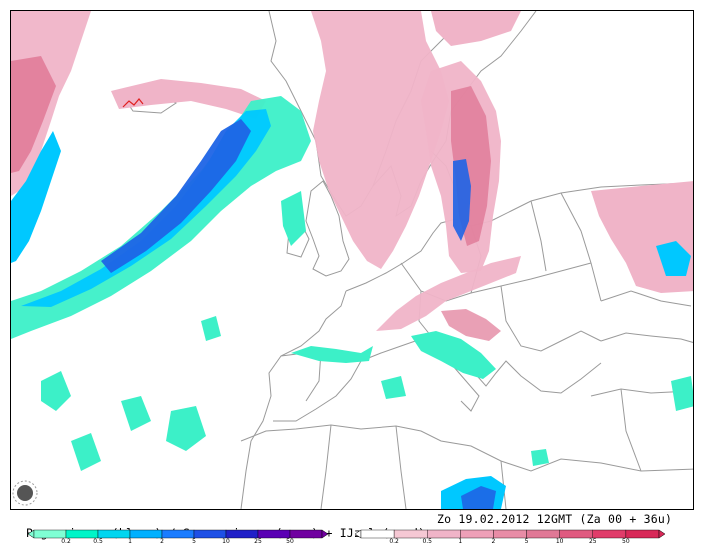 Image resolution: width=705 pixels, height=554 pixels. What do you see at coordinates (33, 114) in the screenshot?
I see `snow-area-greenland-core` at bounding box center [33, 114].